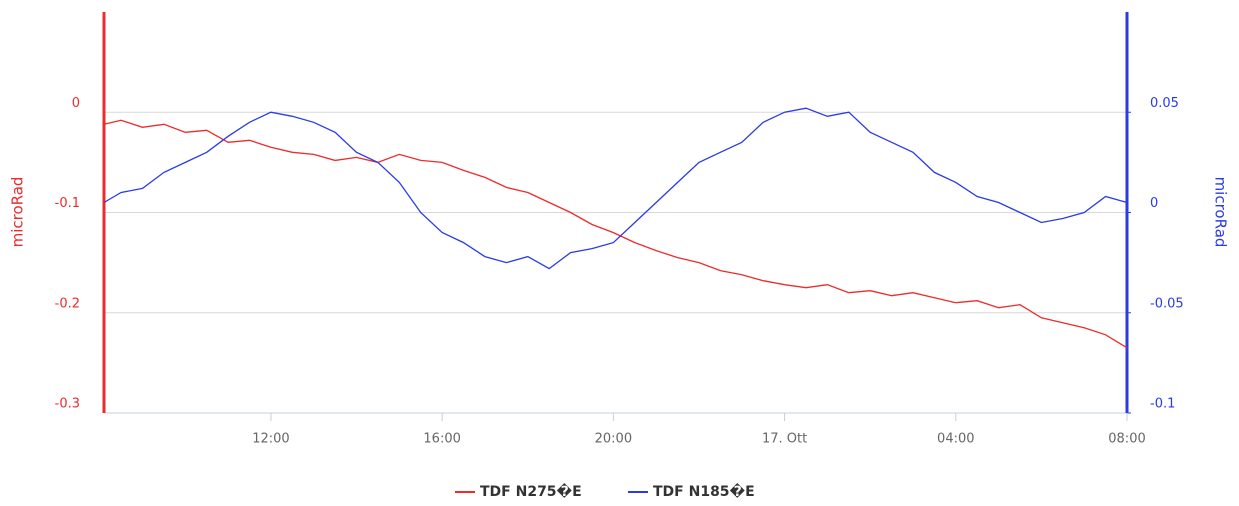 Image resolution: width=1239 pixels, height=506 pixels. What do you see at coordinates (1221, 212) in the screenshot?
I see `y2-axis-title: microRad` at bounding box center [1221, 212].